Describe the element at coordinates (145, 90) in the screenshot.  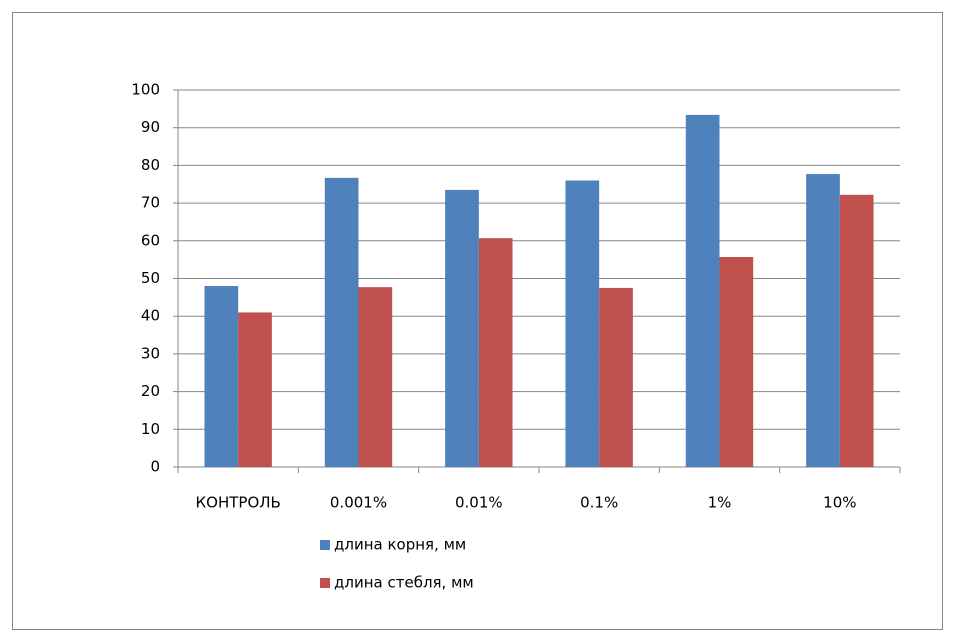
I see `y-tick-label: 100` at that location.